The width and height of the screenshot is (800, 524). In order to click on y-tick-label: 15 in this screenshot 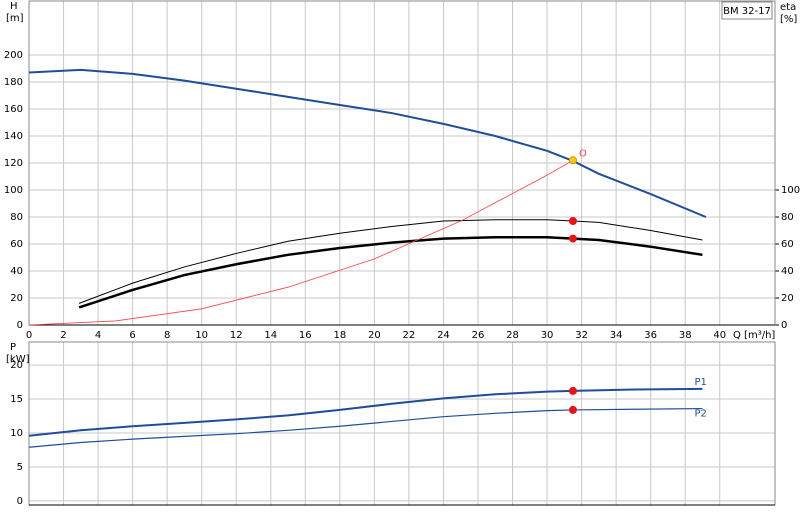, I will do `click(16, 399)`.